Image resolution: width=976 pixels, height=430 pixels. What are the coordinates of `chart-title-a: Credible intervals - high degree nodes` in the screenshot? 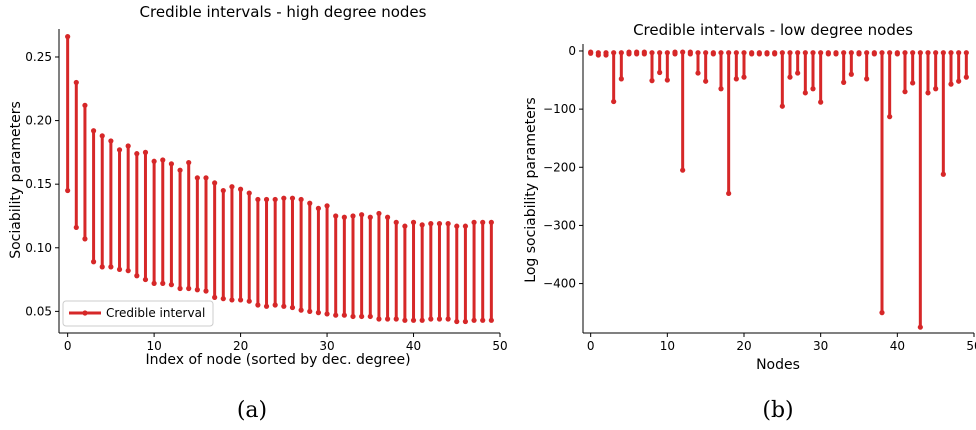 It's located at (283, 12).